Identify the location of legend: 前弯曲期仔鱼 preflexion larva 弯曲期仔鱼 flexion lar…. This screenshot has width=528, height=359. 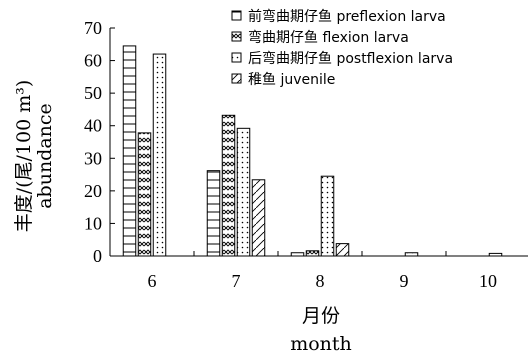
(342, 48).